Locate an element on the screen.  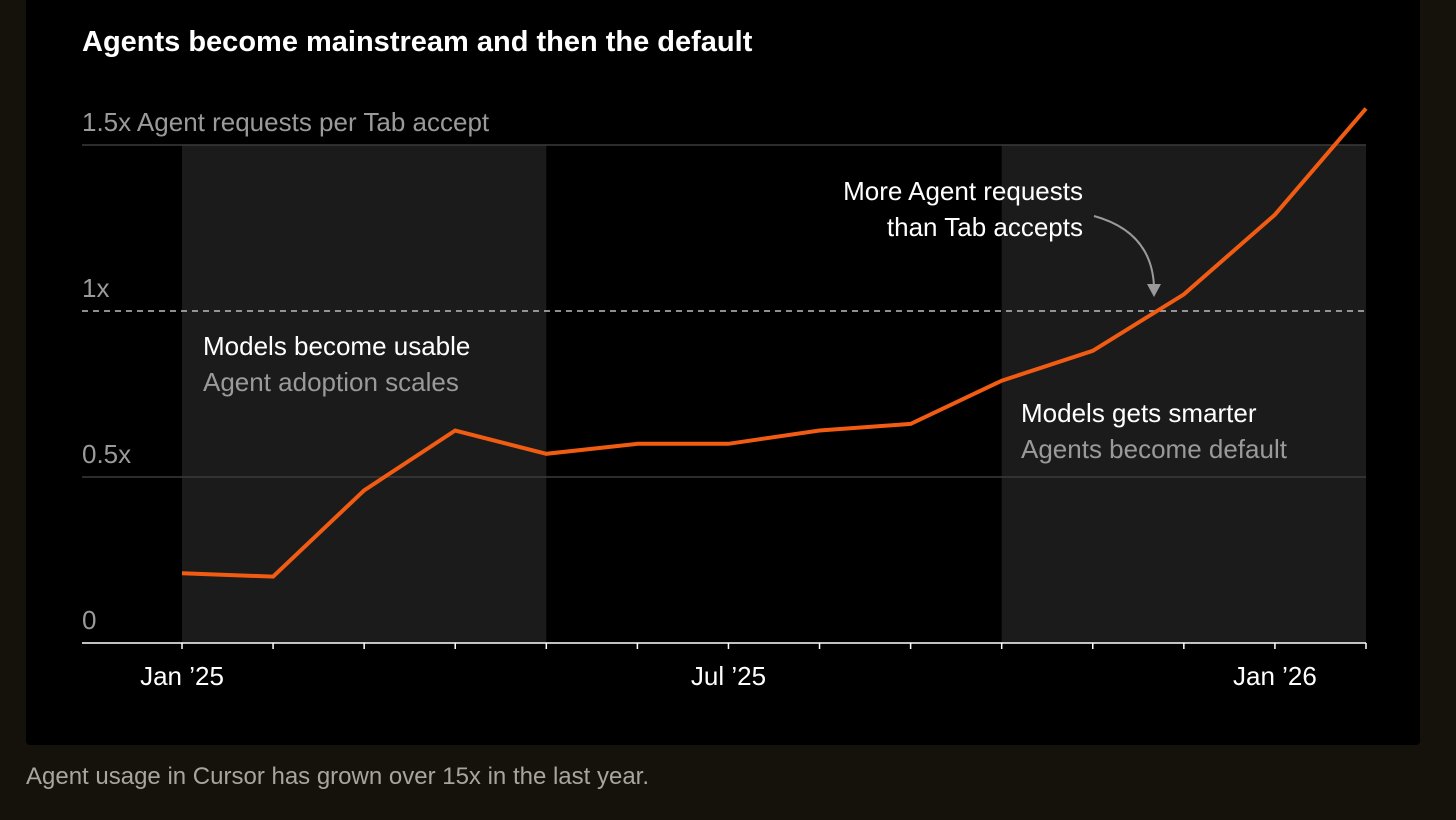
y-tick-label-1: 0.5x is located at coordinates (106, 454).